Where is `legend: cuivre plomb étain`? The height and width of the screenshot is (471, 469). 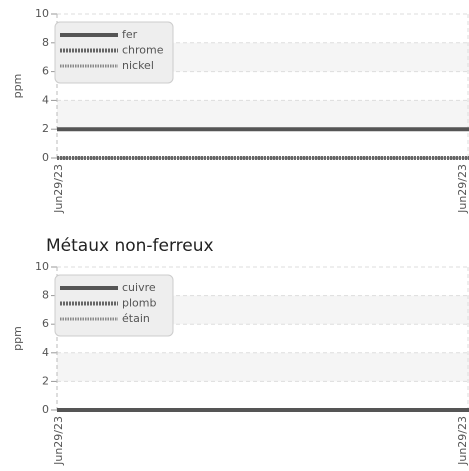
legend: cuivre plomb étain is located at coordinates (114, 305).